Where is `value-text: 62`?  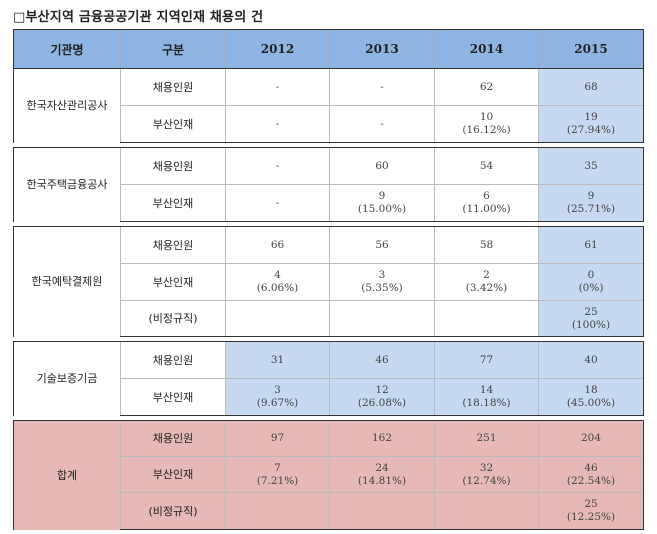 value-text: 62 is located at coordinates (486, 86).